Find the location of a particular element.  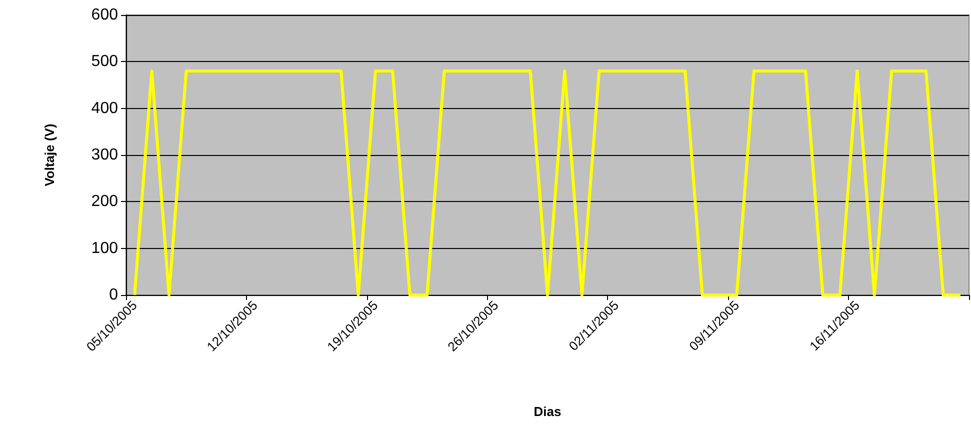

y-tick-label: 300 is located at coordinates (104, 155).